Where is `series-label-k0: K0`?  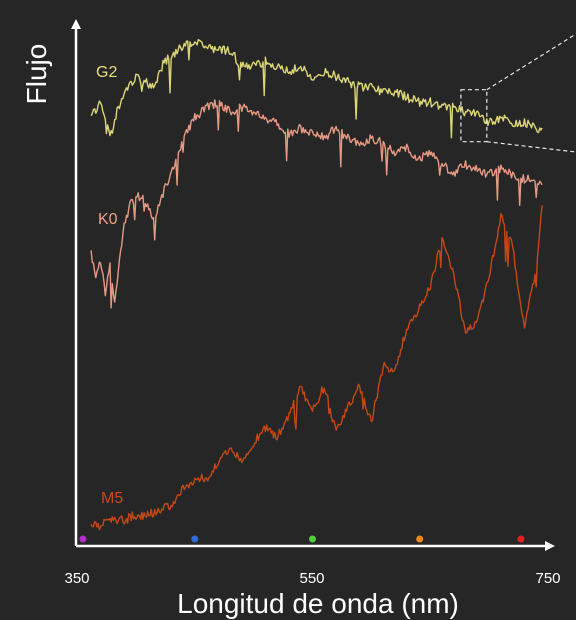 series-label-k0: K0 is located at coordinates (108, 219).